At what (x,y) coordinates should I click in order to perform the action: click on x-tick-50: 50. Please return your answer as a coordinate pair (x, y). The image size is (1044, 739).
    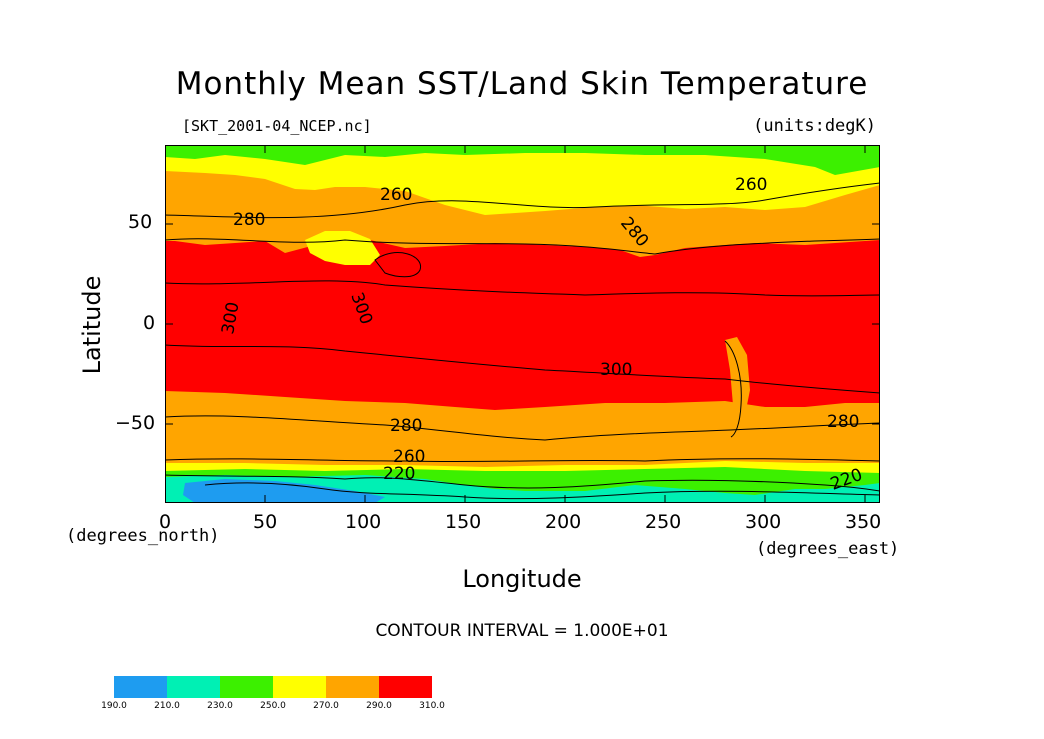
    Looking at the image, I should click on (265, 522).